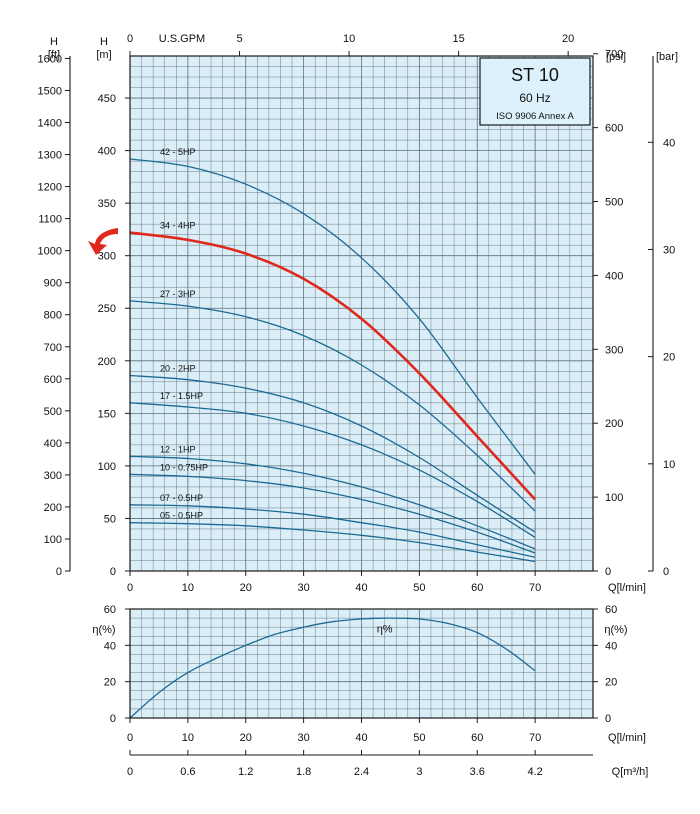 The height and width of the screenshot is (814, 700). I want to click on ft-axis-tick-label: 0, so click(59, 572).